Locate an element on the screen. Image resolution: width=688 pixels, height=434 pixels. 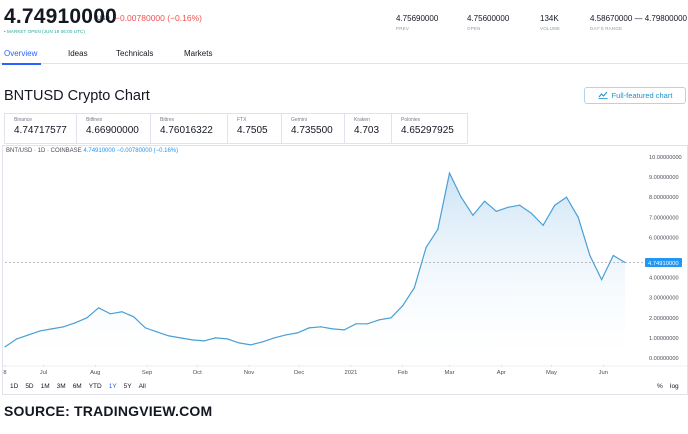
exchange-value: 4.735500 is located at coordinates (312, 130).